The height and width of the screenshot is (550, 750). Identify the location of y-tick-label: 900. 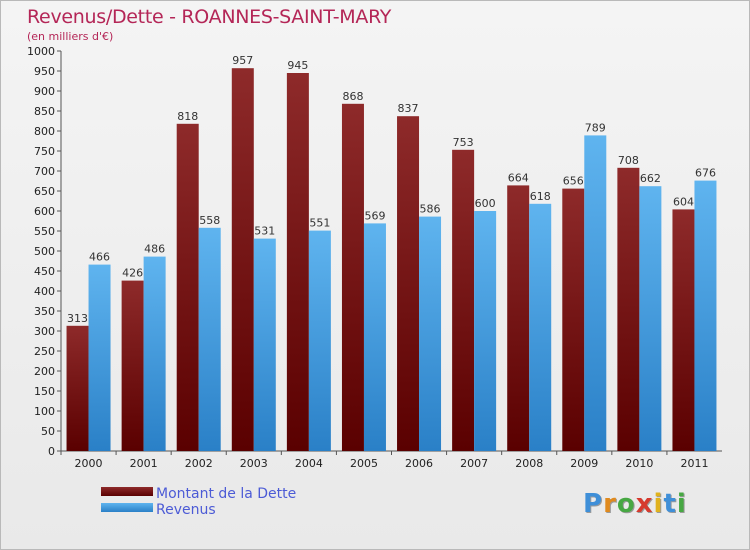
(44, 91).